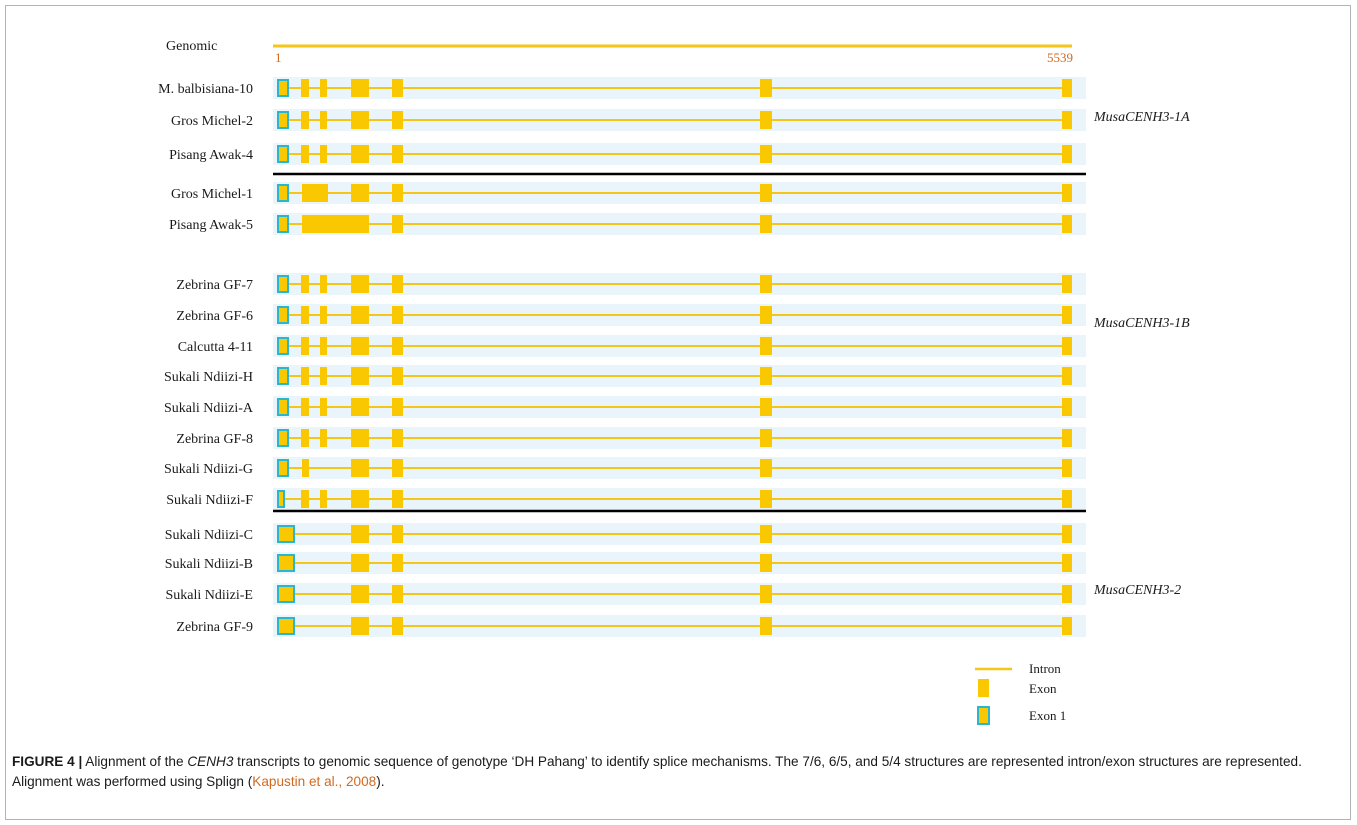  I want to click on row-label: Gros Michel-1, so click(212, 194).